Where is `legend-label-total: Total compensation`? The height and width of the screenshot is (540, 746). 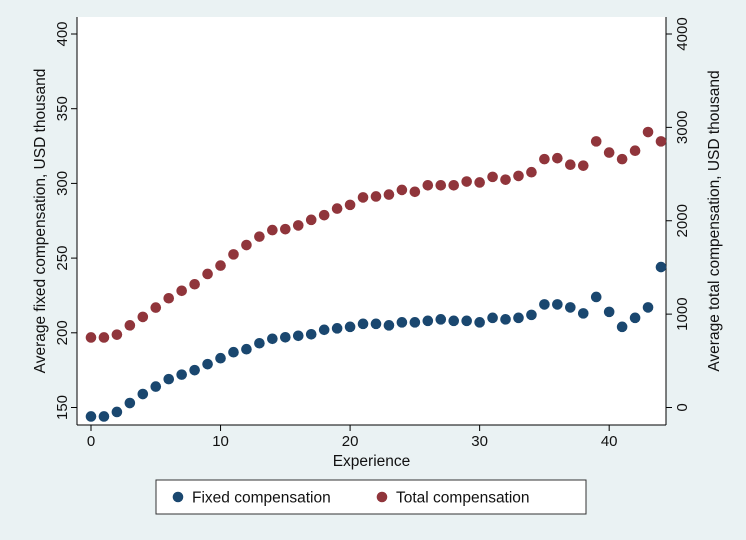
legend-label-total: Total compensation is located at coordinates (463, 498).